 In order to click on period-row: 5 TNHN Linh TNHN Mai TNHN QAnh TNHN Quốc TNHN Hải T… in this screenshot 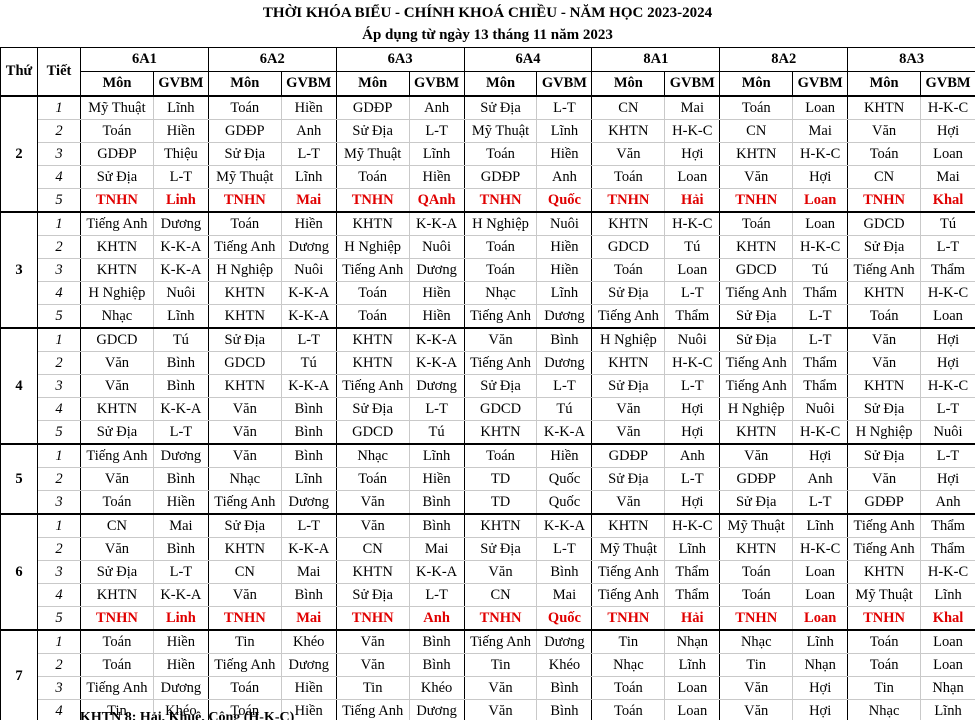, I will do `click(488, 200)`.